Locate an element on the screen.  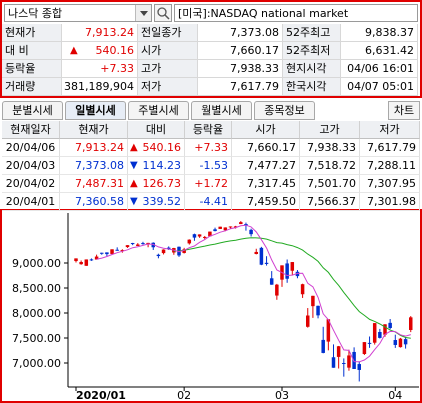
quote-value: 7,938.33 is located at coordinates (240, 69).